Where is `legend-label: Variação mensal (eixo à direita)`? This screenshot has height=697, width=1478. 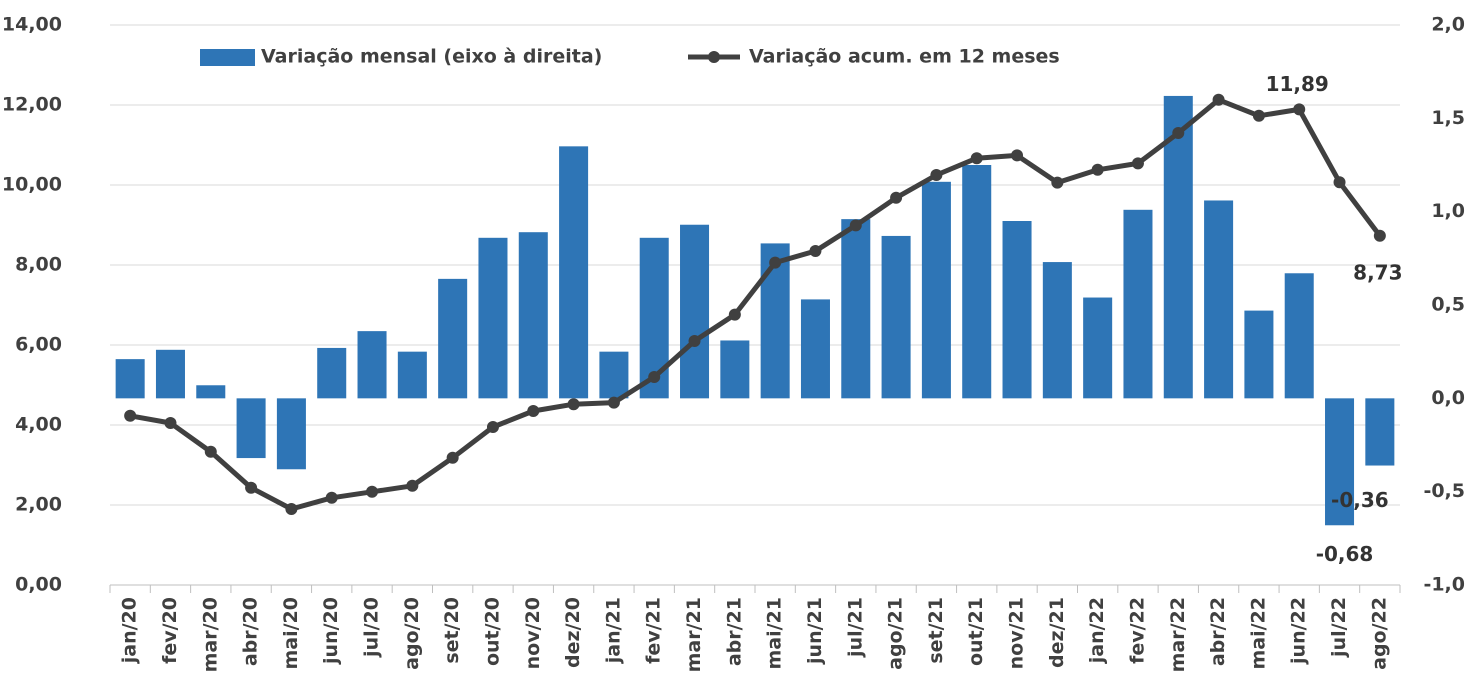 legend-label: Variação mensal (eixo à direita) is located at coordinates (431, 57).